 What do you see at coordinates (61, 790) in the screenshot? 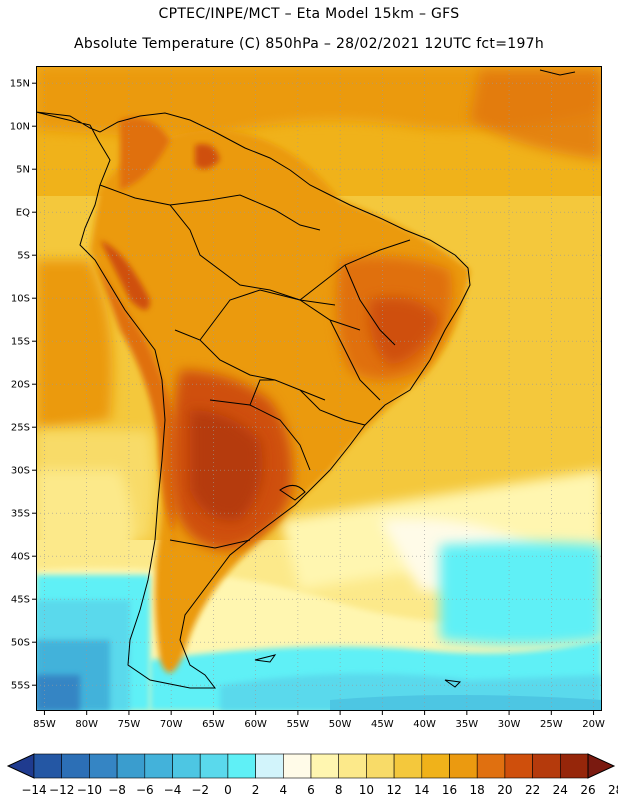
I see `colorbar-label: −12` at bounding box center [61, 790].